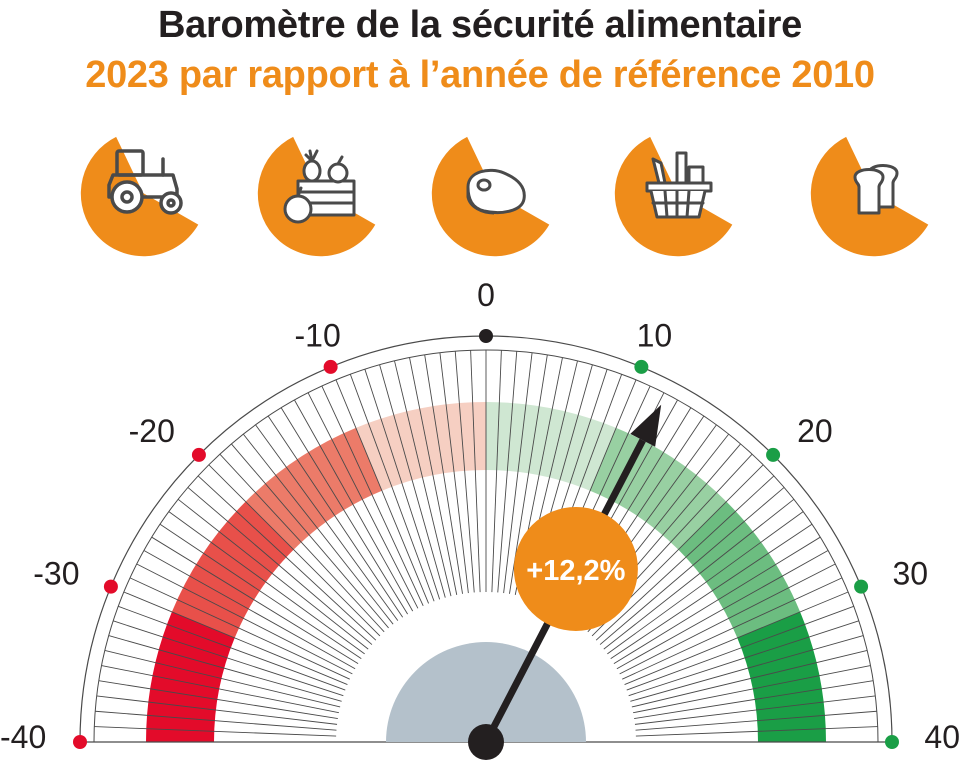 Image resolution: width=960 pixels, height=772 pixels. What do you see at coordinates (815, 431) in the screenshot?
I see `gauge-tick-label: 20` at bounding box center [815, 431].